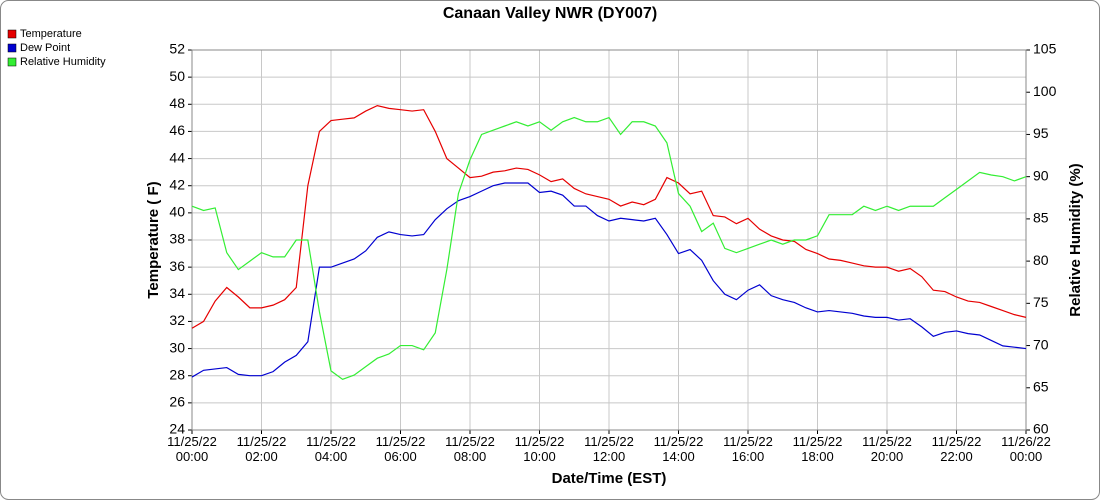 This screenshot has height=500, width=1100. I want to click on y2-tick-label: 90, so click(1041, 175).